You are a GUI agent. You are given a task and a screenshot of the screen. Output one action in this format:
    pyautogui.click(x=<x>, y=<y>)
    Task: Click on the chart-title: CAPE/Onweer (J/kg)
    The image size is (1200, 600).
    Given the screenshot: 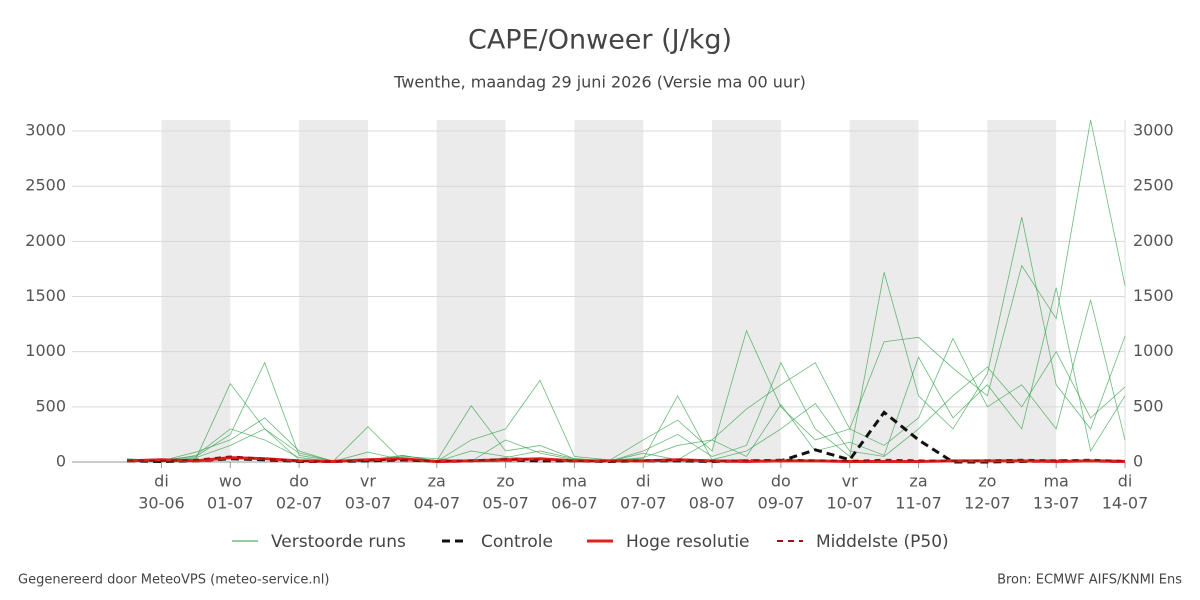 What is the action you would take?
    pyautogui.click(x=600, y=40)
    